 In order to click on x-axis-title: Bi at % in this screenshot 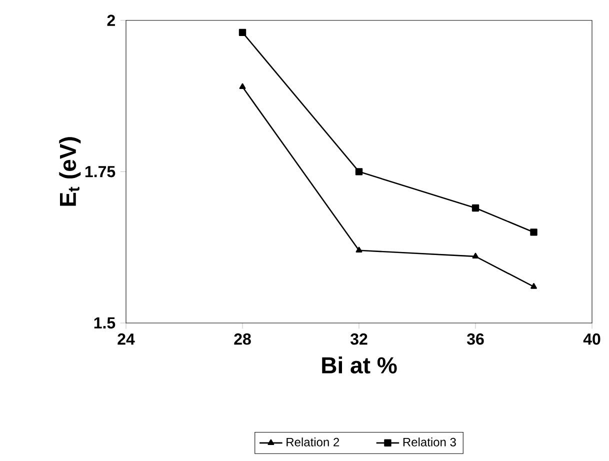, I will do `click(359, 365)`.